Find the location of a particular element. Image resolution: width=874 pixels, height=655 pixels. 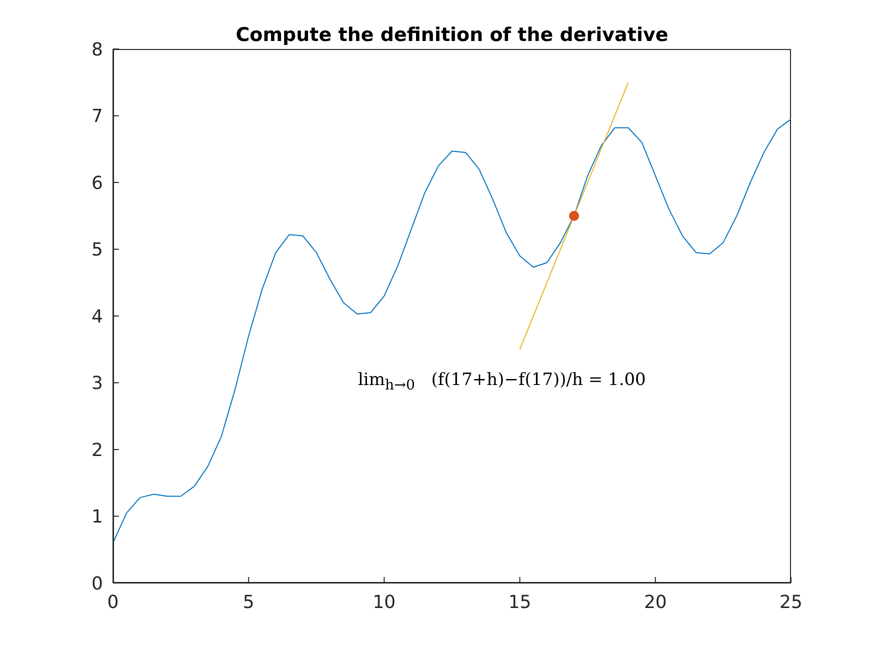

x-tick-label: 20 is located at coordinates (655, 602).